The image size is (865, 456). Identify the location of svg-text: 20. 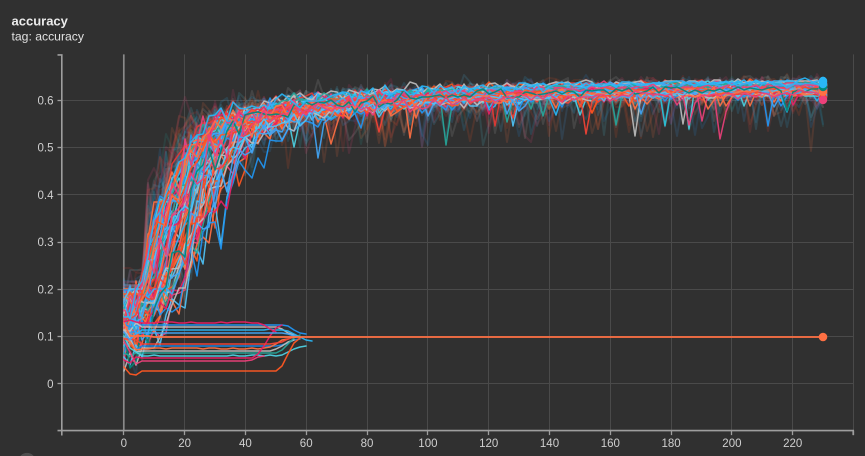
(184, 444).